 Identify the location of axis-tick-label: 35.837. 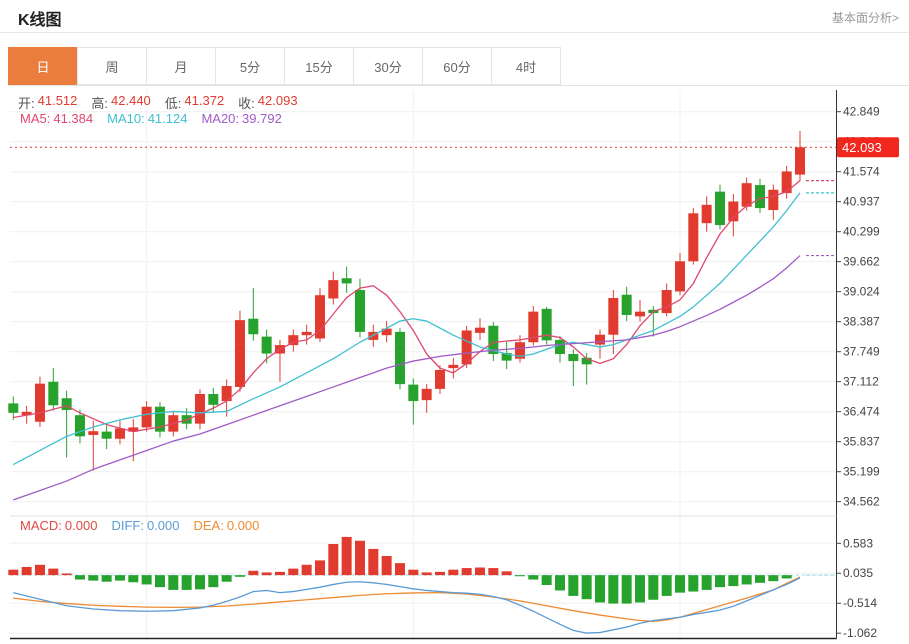
(861, 442).